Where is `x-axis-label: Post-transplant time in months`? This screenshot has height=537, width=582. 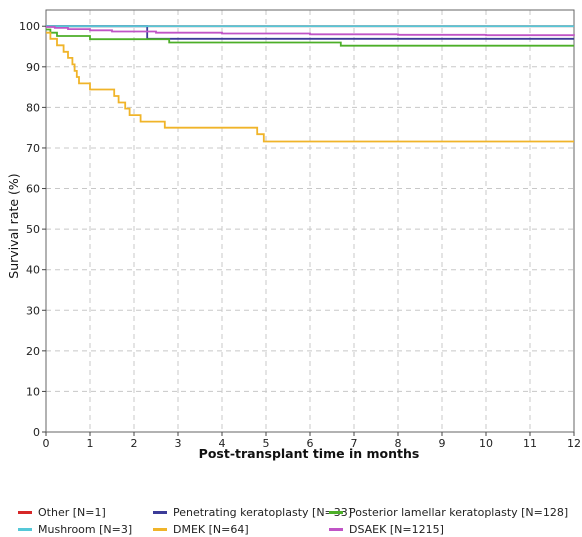
x-axis-label: Post-transplant time in months is located at coordinates (309, 453).